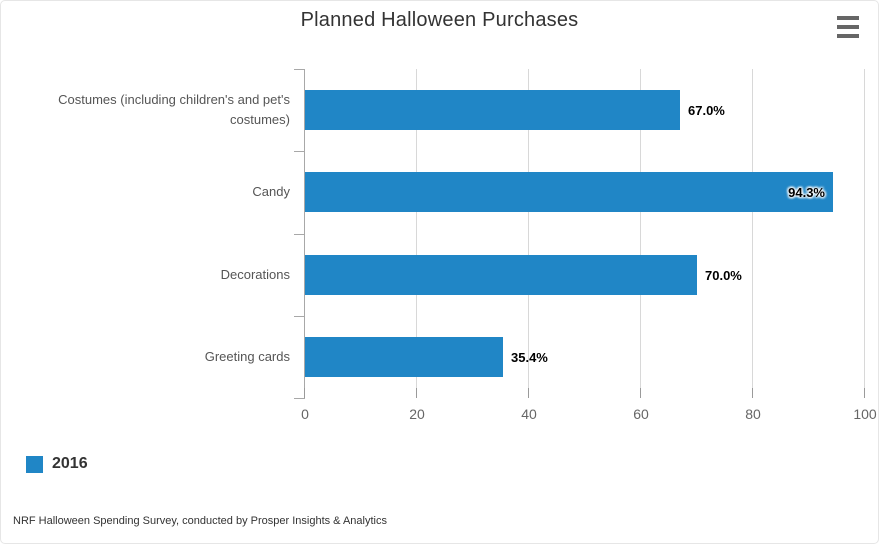 The height and width of the screenshot is (546, 885). What do you see at coordinates (70, 463) in the screenshot?
I see `legend-label: 2016` at bounding box center [70, 463].